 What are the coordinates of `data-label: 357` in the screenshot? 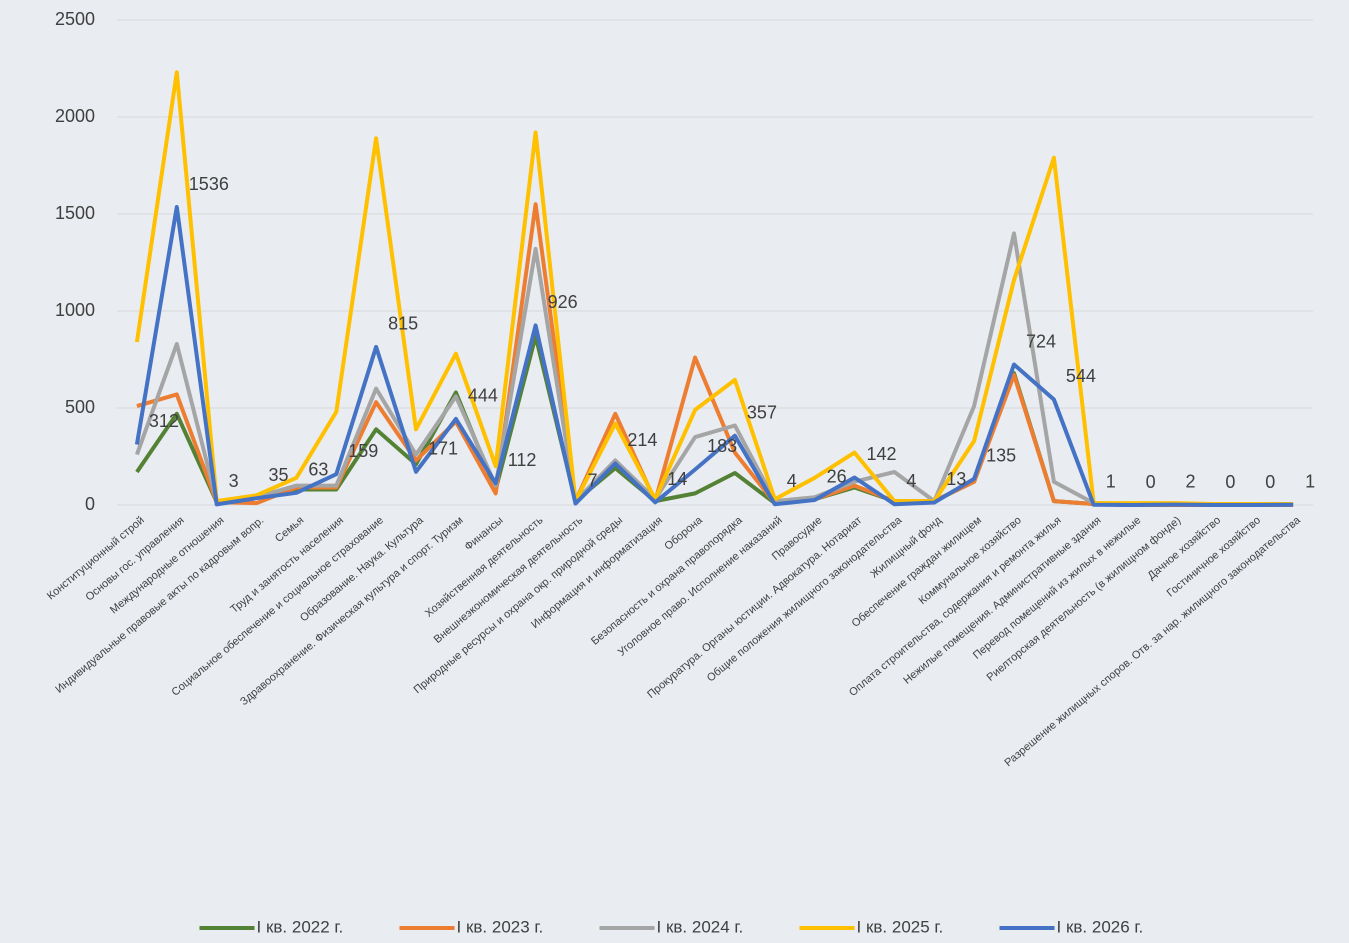 It's located at (762, 412).